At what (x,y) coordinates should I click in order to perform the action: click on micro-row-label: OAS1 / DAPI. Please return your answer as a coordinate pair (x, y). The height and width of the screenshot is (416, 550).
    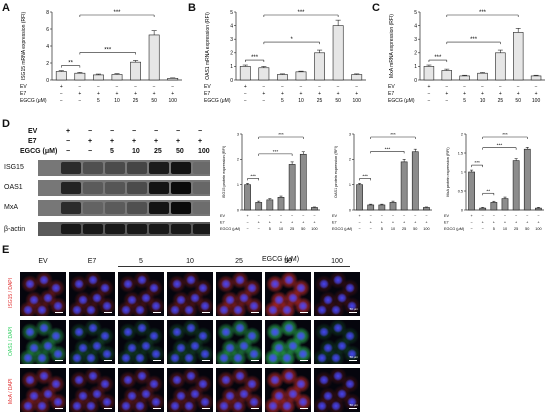
    Looking at the image, I should click on (11, 341).